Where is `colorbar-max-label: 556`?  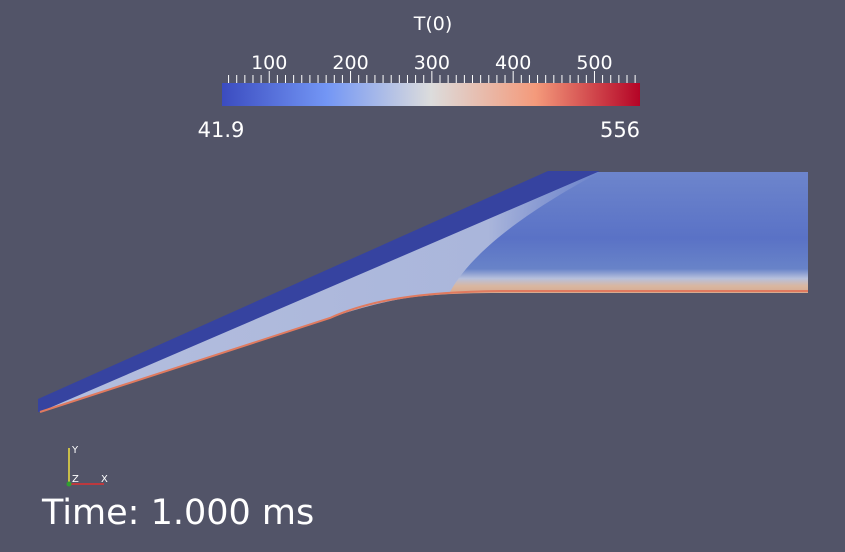 colorbar-max-label: 556 is located at coordinates (620, 130).